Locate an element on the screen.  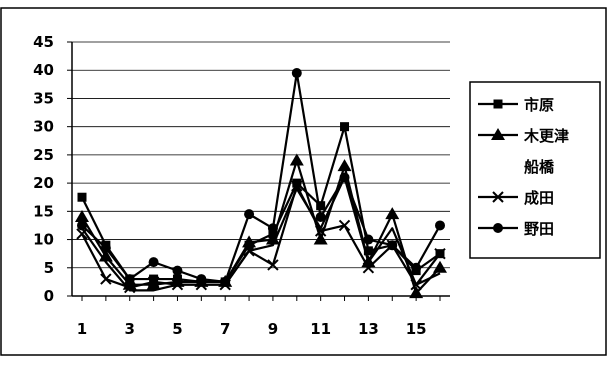
y-tick-label: 15 is located at coordinates (43, 211).